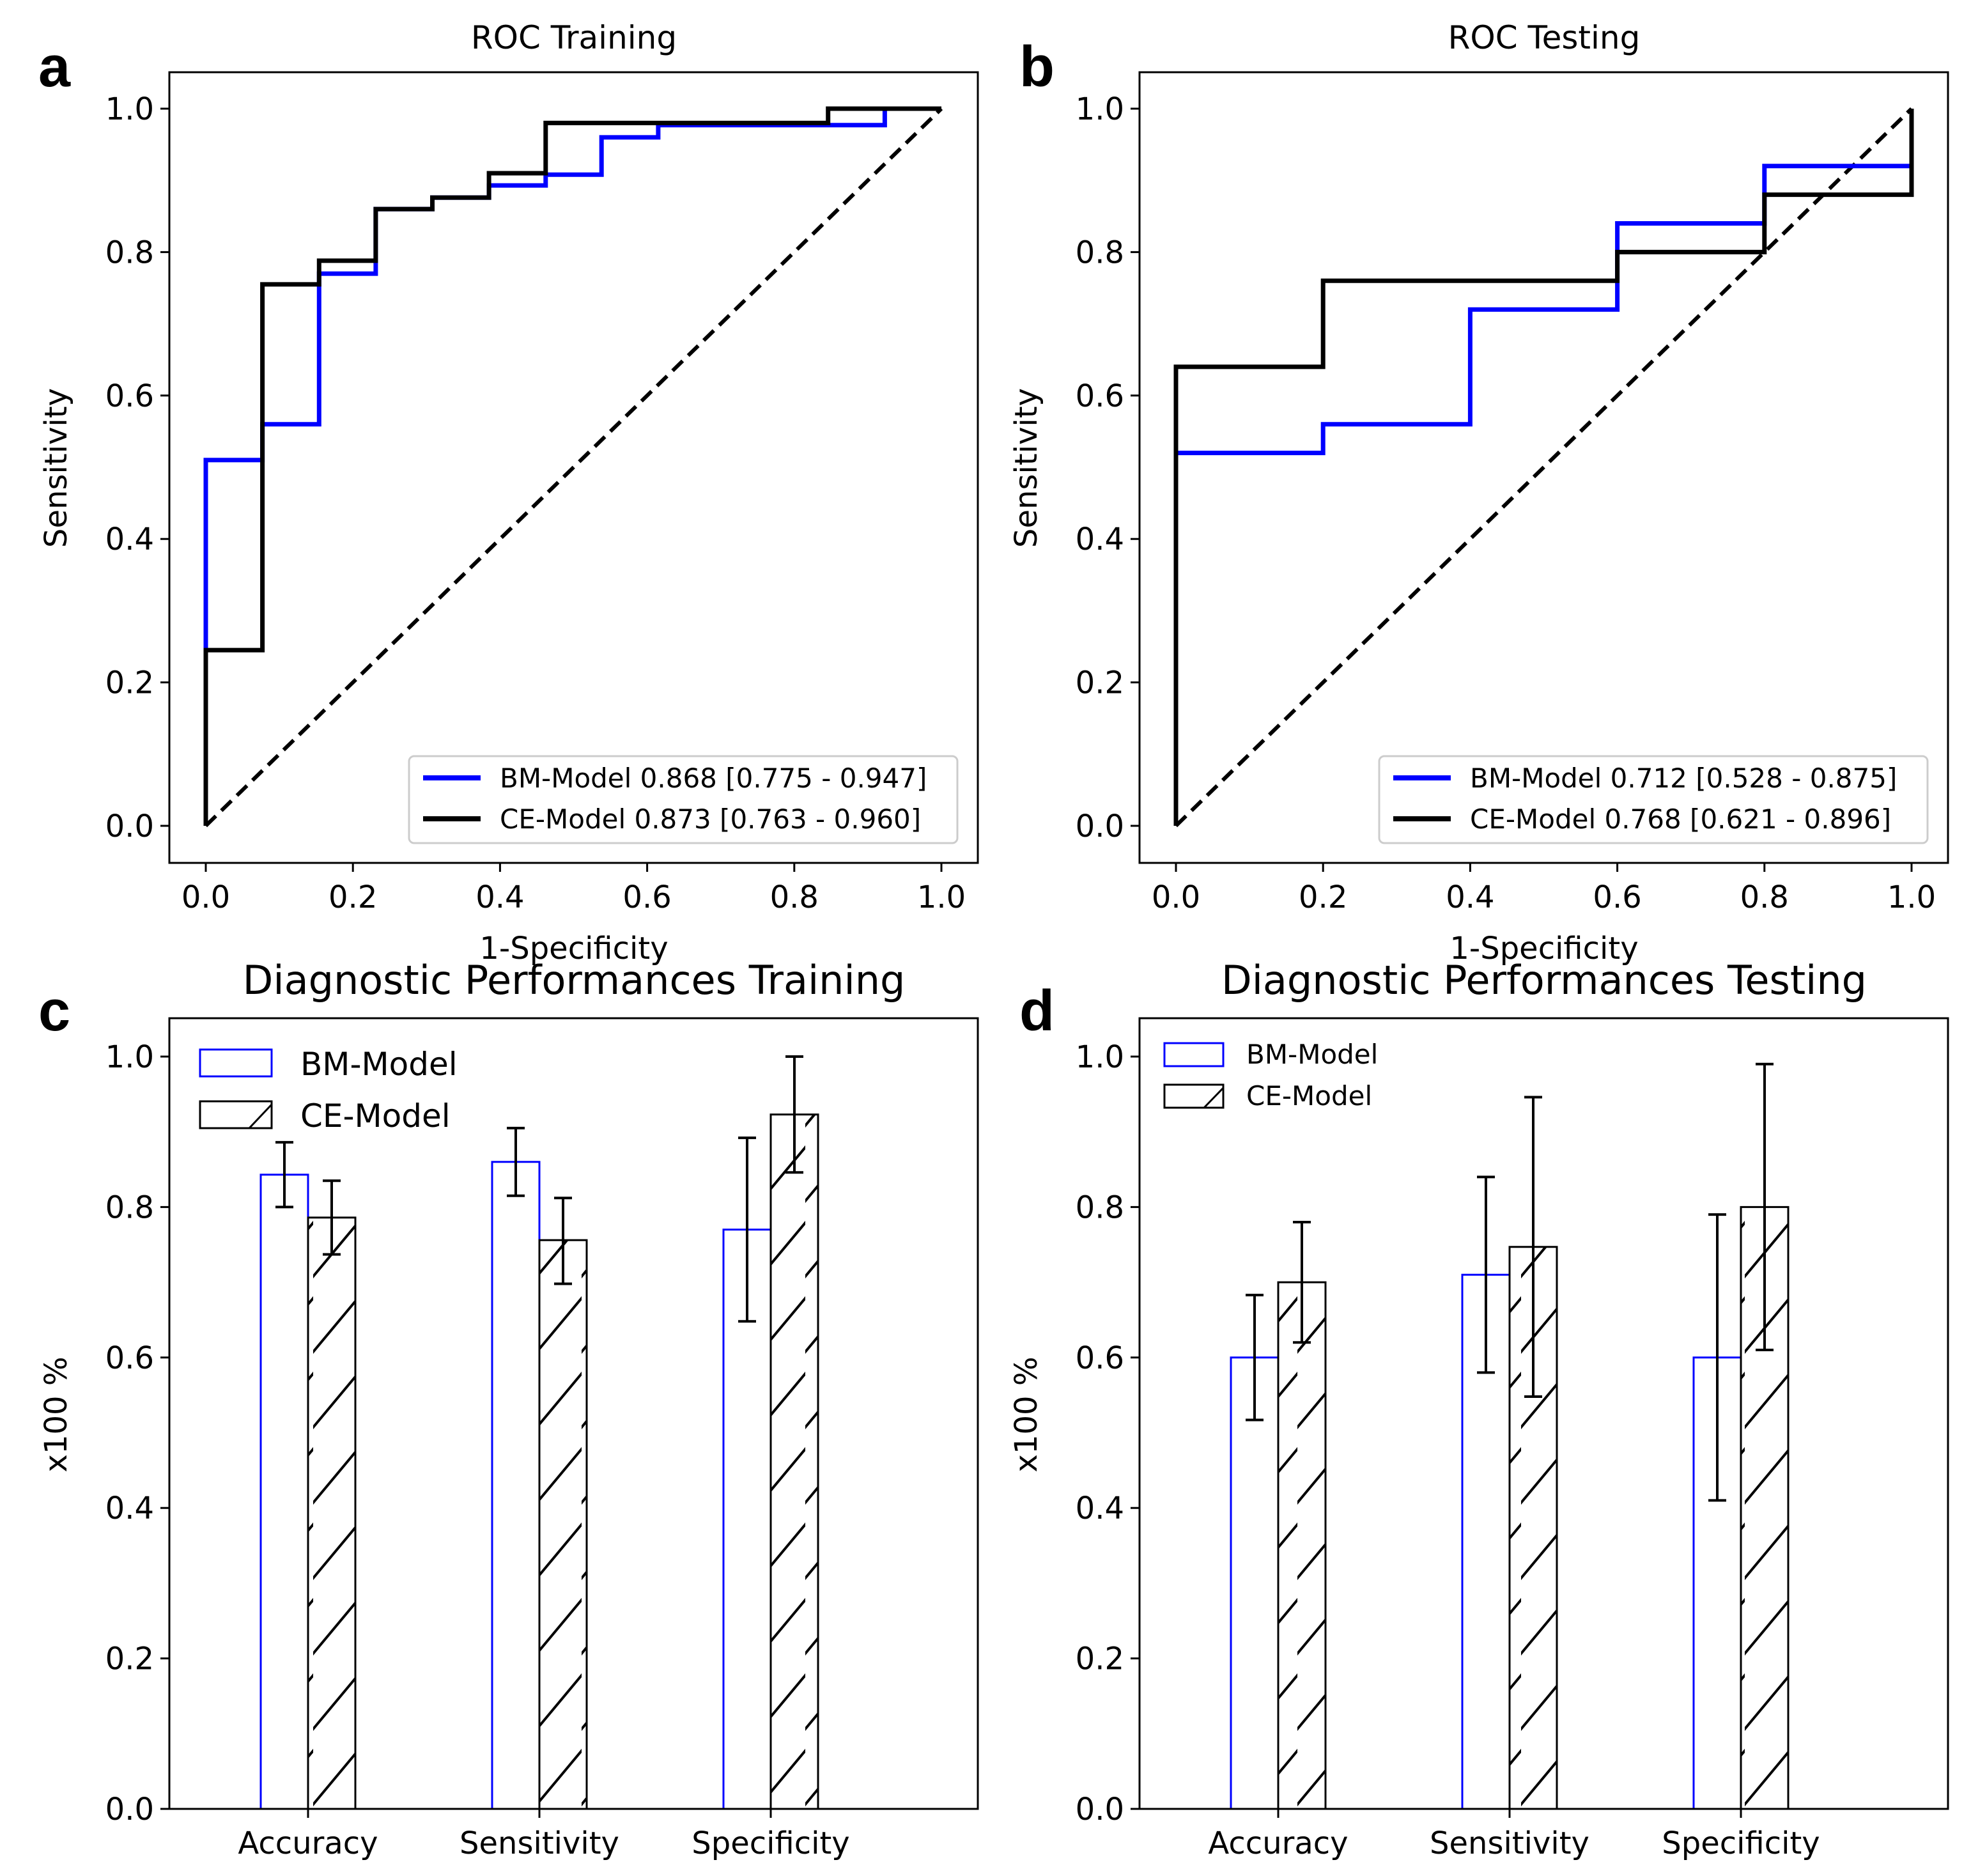  What do you see at coordinates (516, 1486) in the screenshot?
I see `bar-bm-sensitivity` at bounding box center [516, 1486].